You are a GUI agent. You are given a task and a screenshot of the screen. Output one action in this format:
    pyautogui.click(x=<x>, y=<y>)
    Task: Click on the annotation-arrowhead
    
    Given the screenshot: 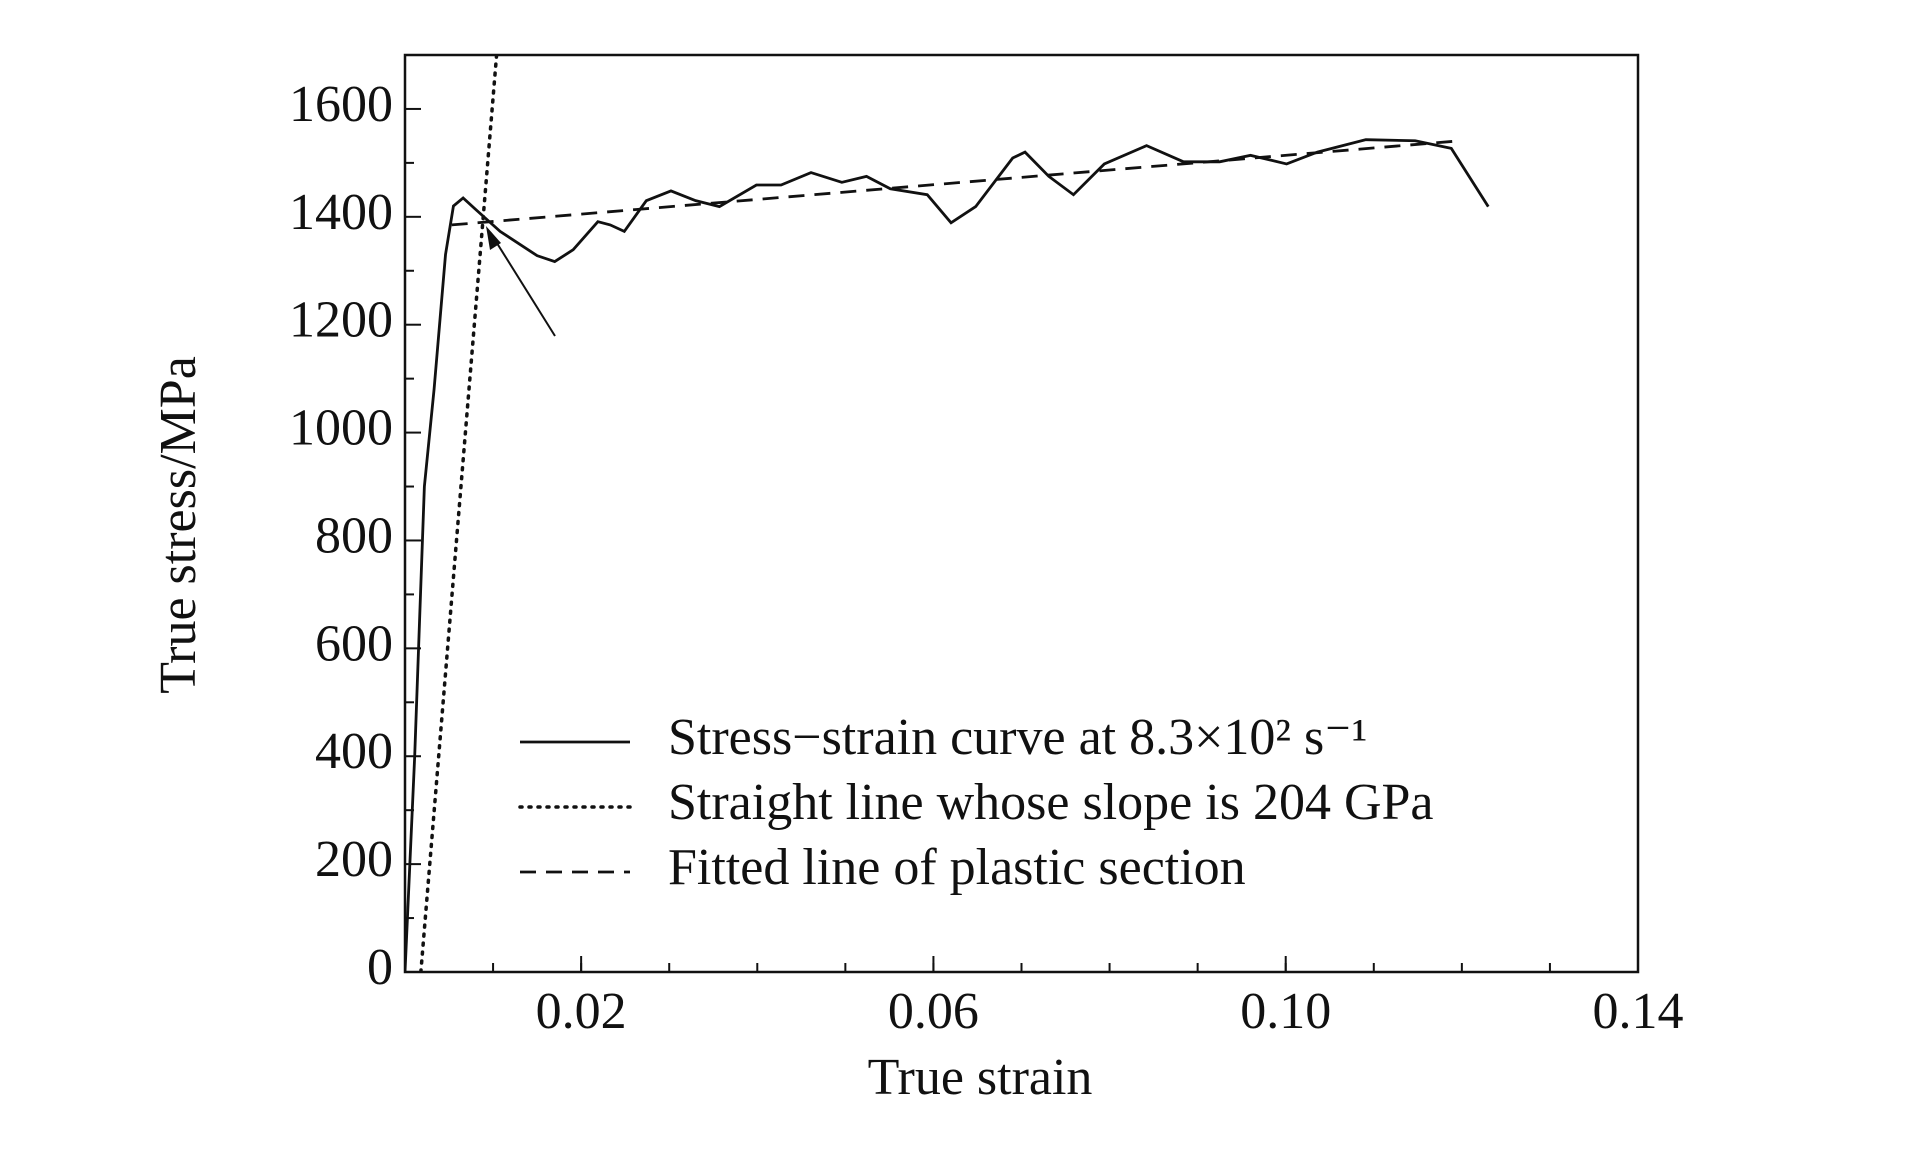 What is the action you would take?
    pyautogui.click(x=493, y=238)
    